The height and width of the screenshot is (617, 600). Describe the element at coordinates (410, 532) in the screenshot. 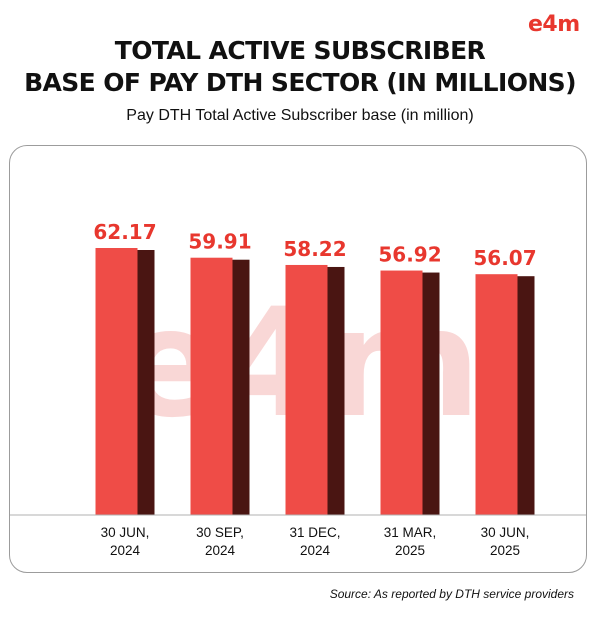

I see `x-tick-label-3-0: 31 MAR,` at that location.